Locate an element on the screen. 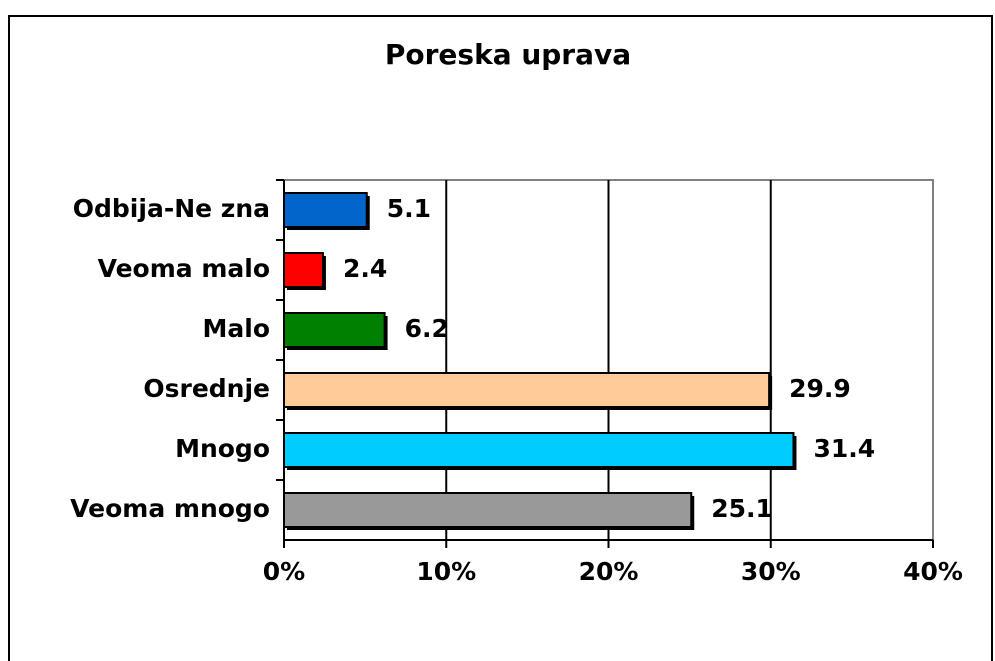 The height and width of the screenshot is (661, 995). data-label: 2.4 is located at coordinates (365, 268).